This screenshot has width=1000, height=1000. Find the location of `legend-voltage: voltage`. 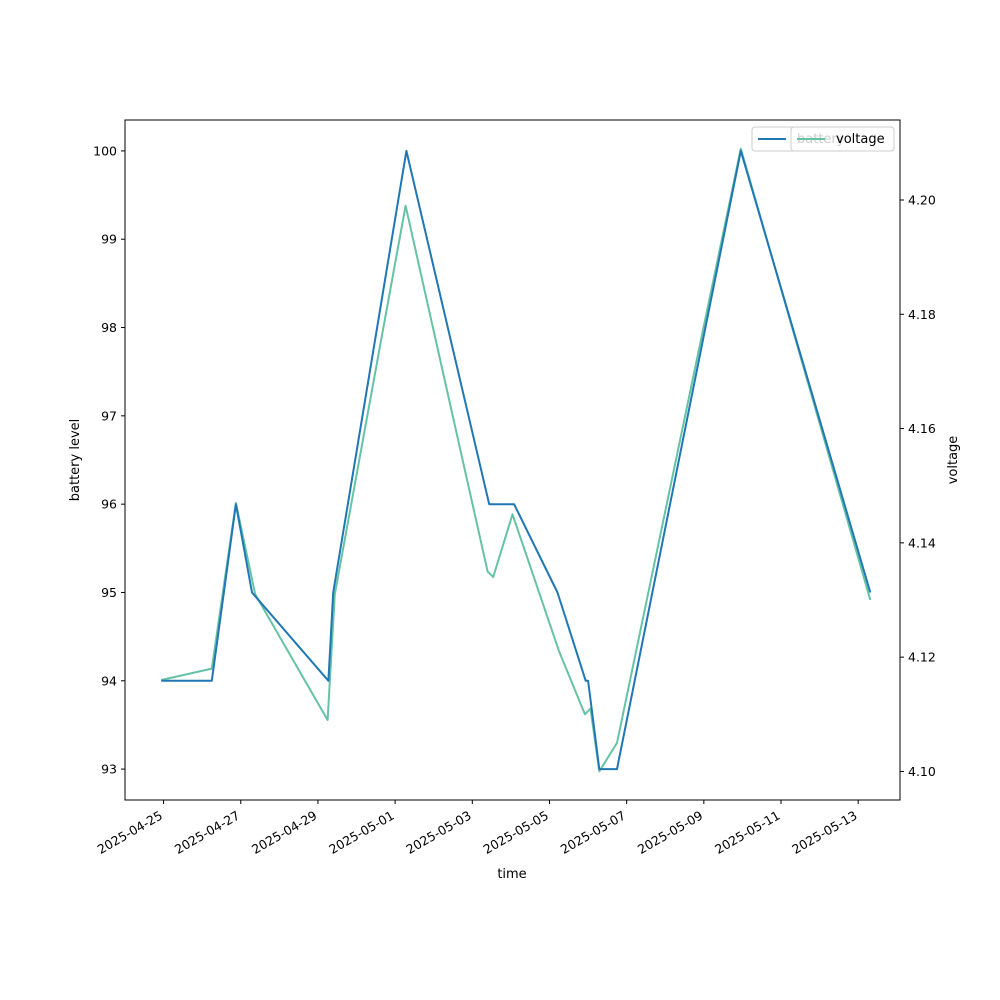

legend-voltage: voltage is located at coordinates (842, 139).